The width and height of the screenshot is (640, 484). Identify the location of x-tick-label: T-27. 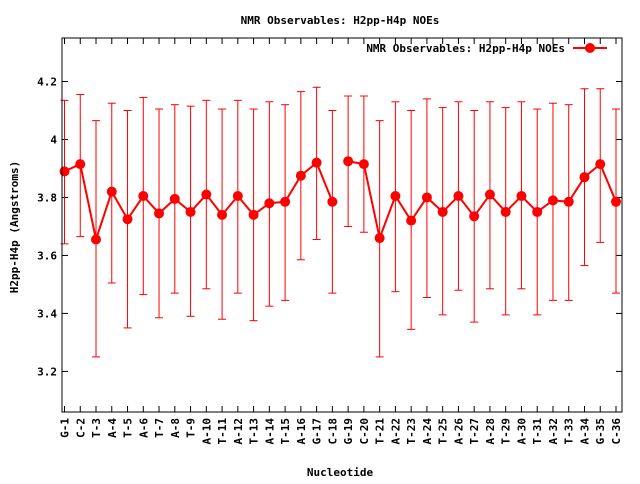
(474, 431).